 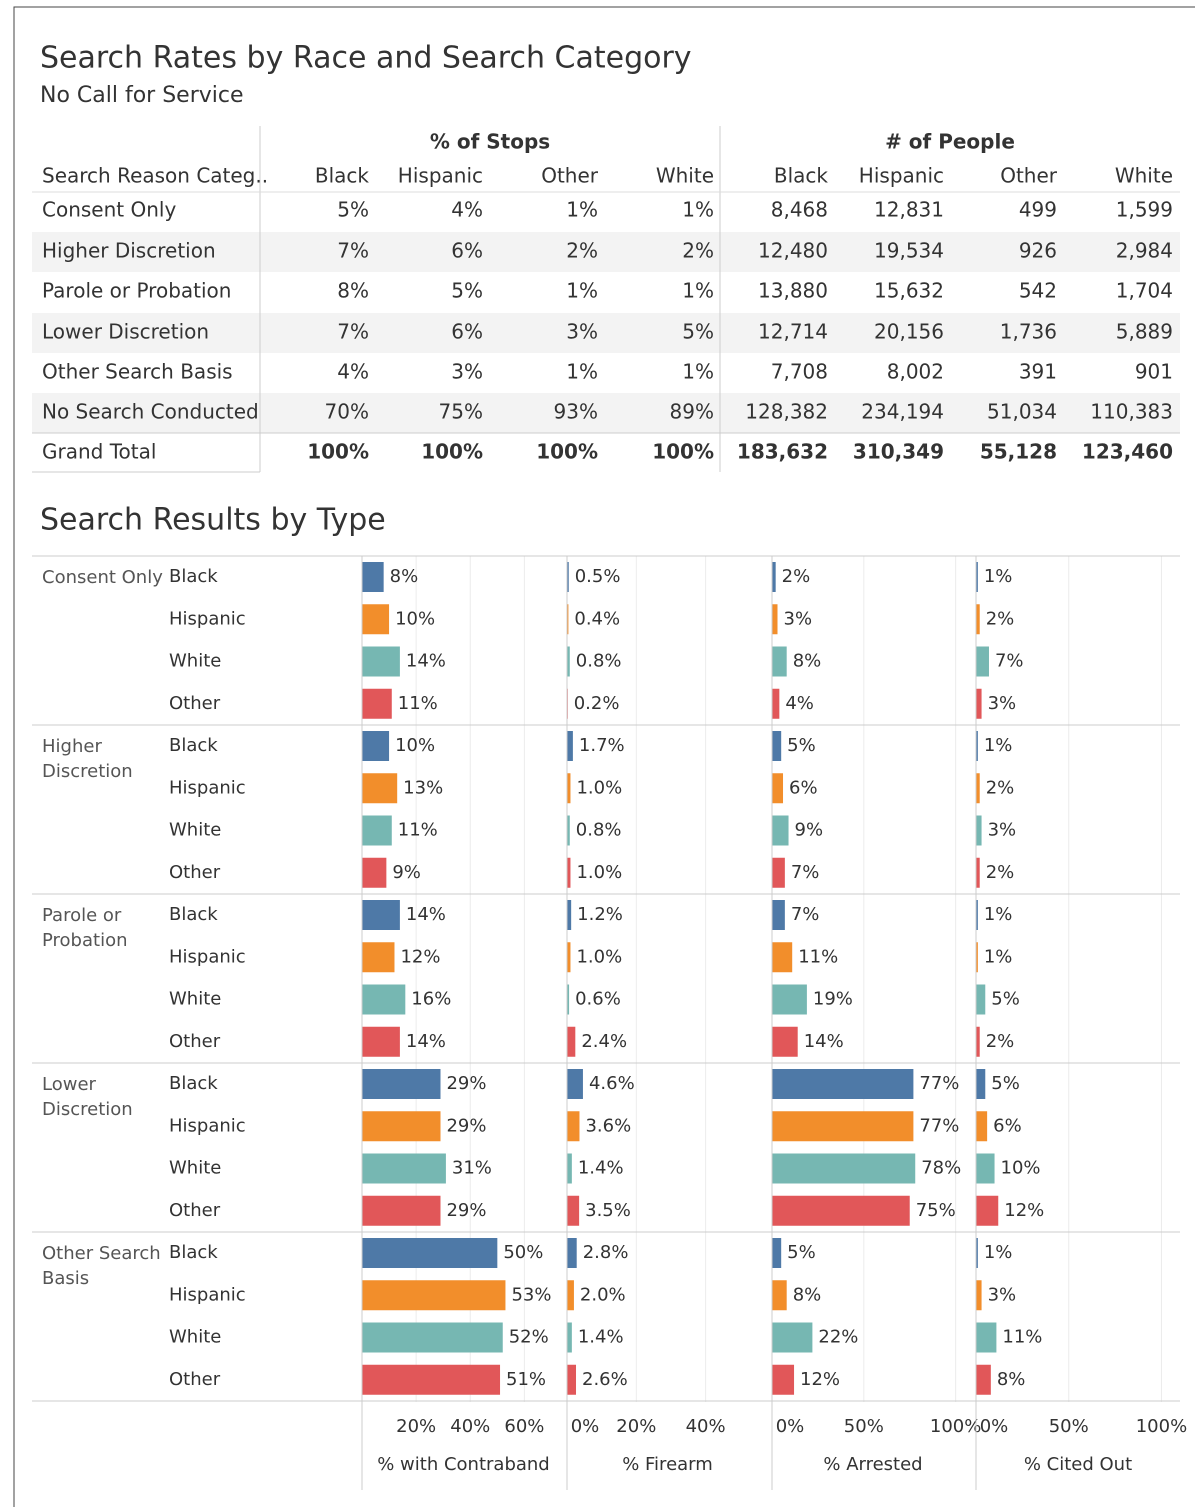 I want to click on x-tick-label: 50%, so click(x=864, y=1426).